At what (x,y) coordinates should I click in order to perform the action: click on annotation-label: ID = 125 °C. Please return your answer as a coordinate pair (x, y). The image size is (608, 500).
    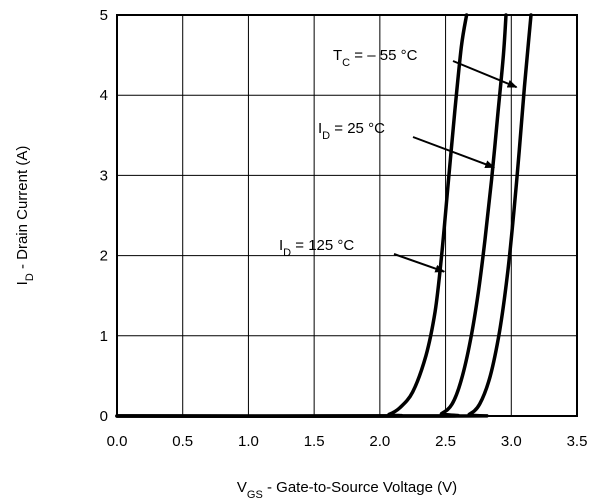
    Looking at the image, I should click on (316, 248).